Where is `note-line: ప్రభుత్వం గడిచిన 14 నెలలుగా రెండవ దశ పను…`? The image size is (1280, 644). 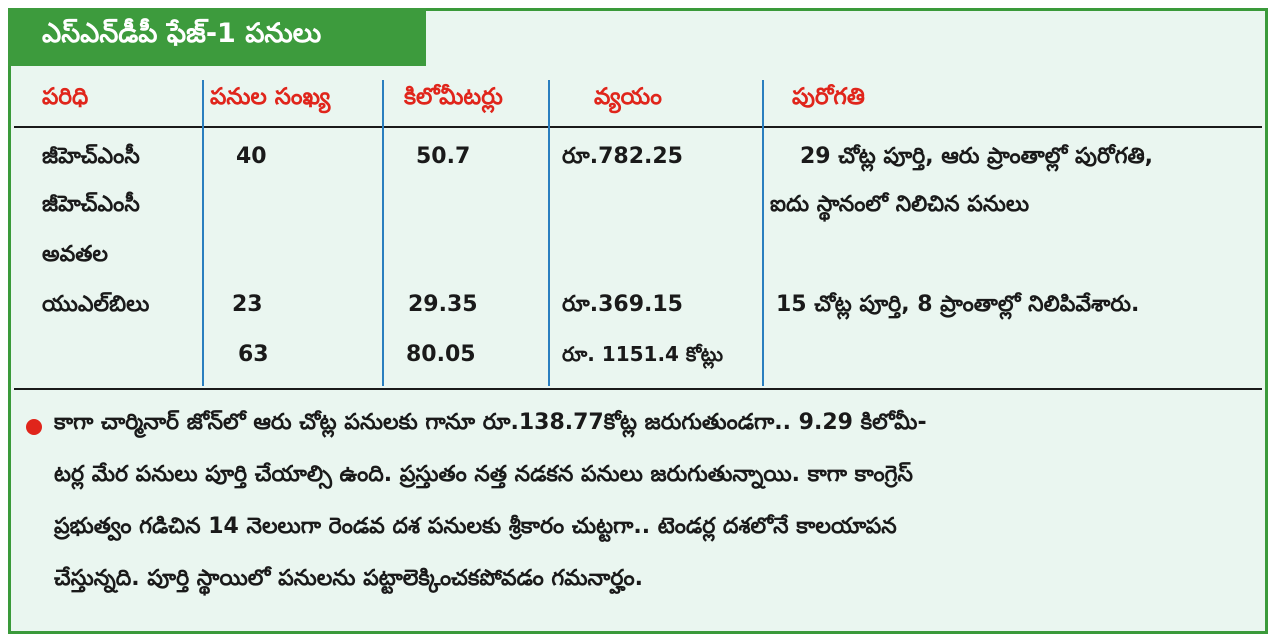 note-line: ప్రభుత్వం గడిచిన 14 నెలలుగా రెండవ దశ పను… is located at coordinates (475, 526).